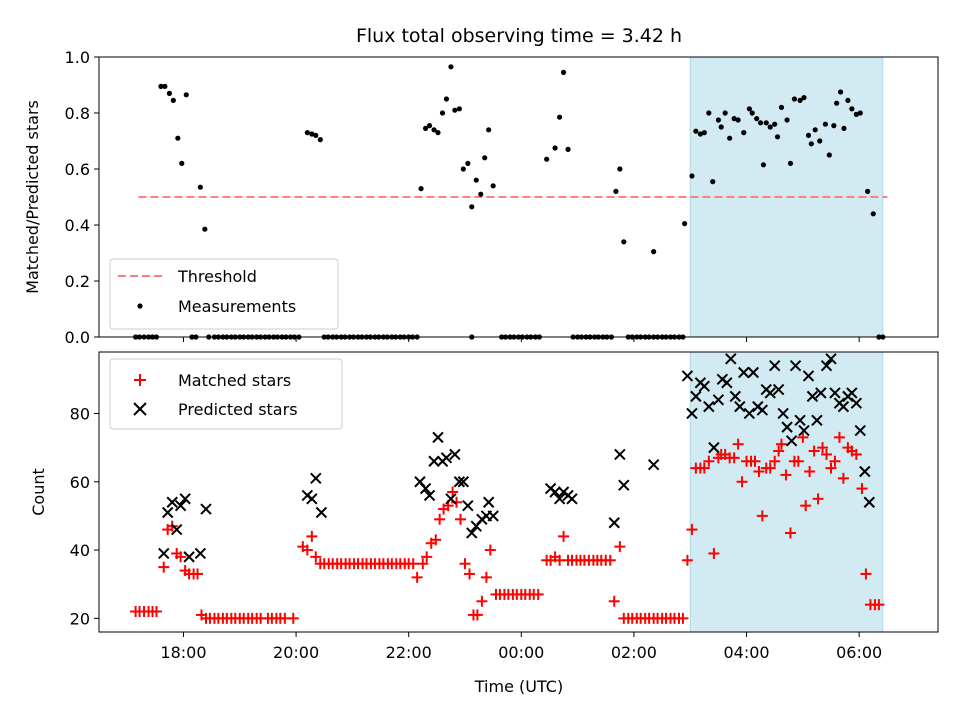  What do you see at coordinates (237, 306) in the screenshot?
I see `legend-measurements-label: Measurements` at bounding box center [237, 306].